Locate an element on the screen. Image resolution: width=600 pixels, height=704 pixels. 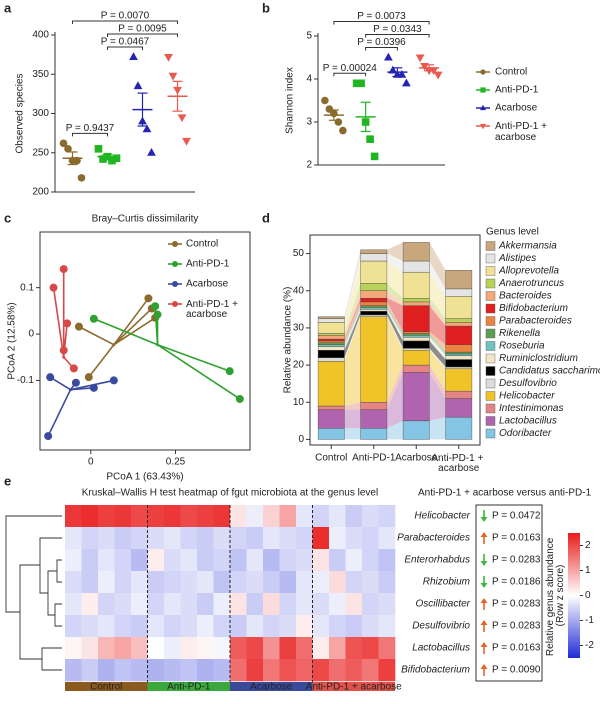
legend-label: Rikenella is located at coordinates (520, 333).